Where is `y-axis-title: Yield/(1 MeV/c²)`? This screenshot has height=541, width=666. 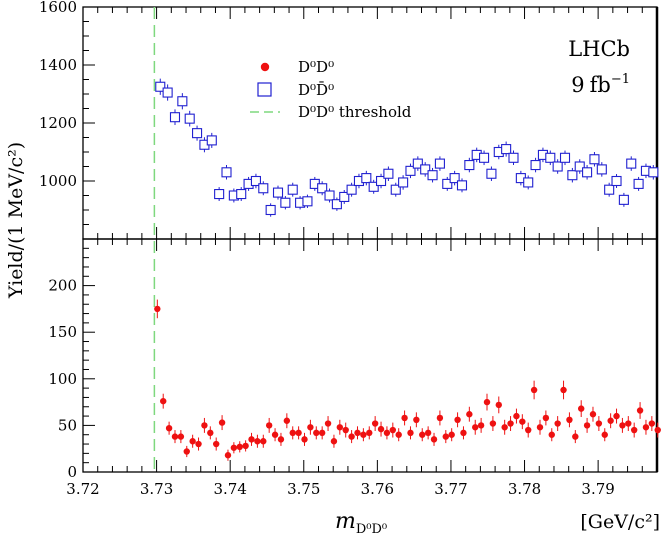 y-axis-title: Yield/(1 MeV/c²) is located at coordinates (16, 220).